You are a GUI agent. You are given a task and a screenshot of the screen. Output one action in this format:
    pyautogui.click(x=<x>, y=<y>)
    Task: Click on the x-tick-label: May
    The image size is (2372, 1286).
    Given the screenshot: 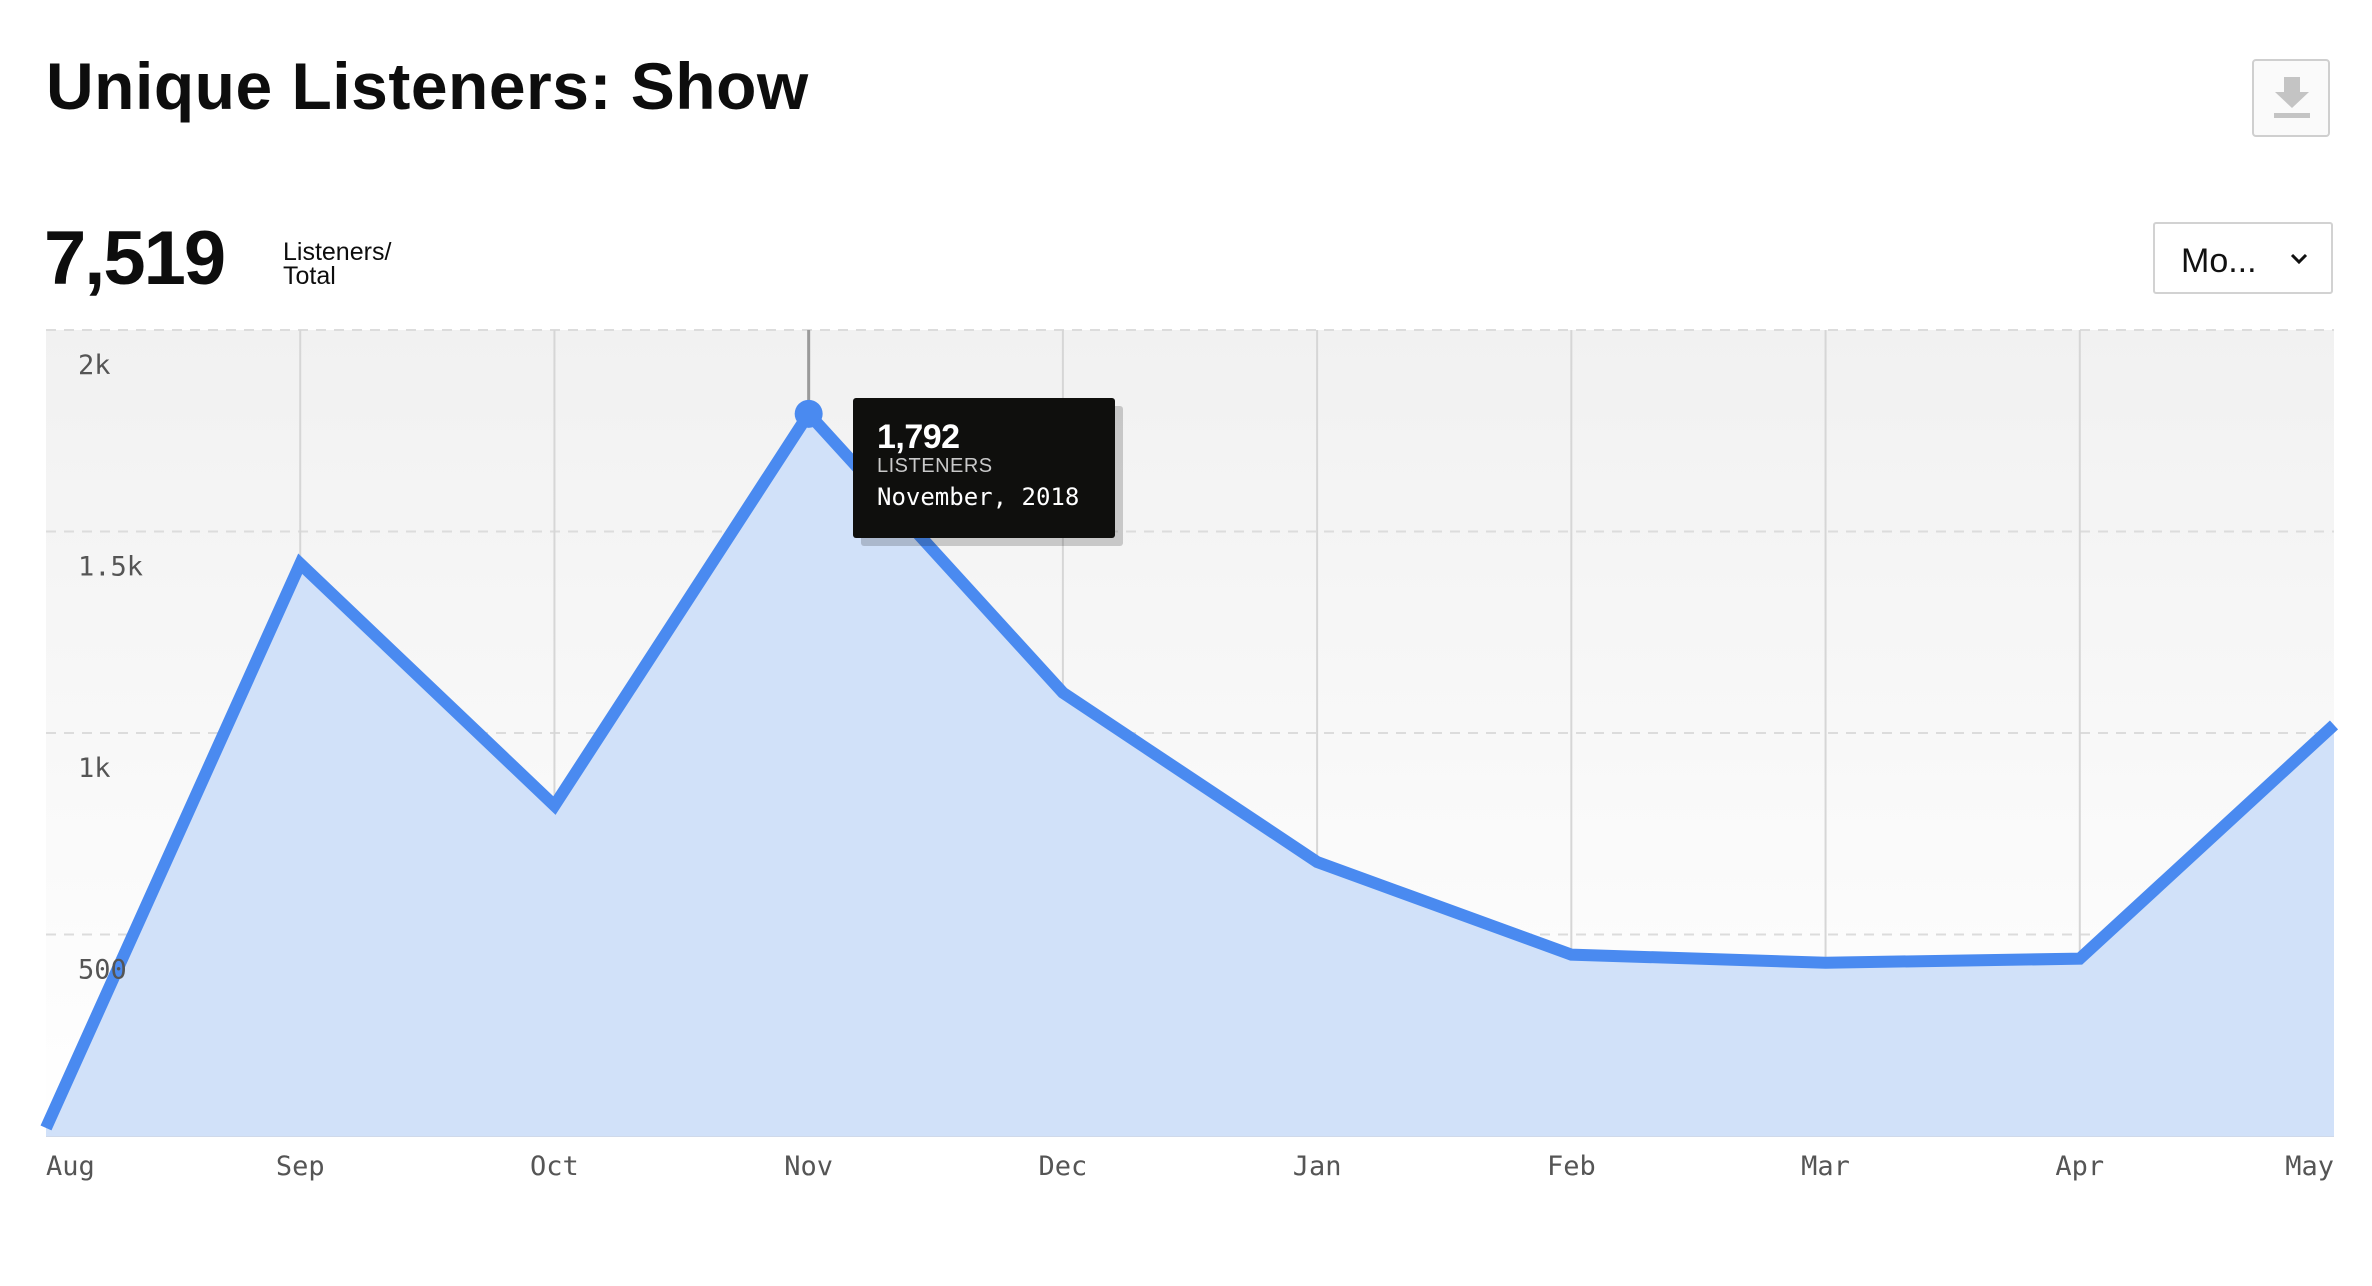 What is the action you would take?
    pyautogui.click(x=2309, y=1166)
    